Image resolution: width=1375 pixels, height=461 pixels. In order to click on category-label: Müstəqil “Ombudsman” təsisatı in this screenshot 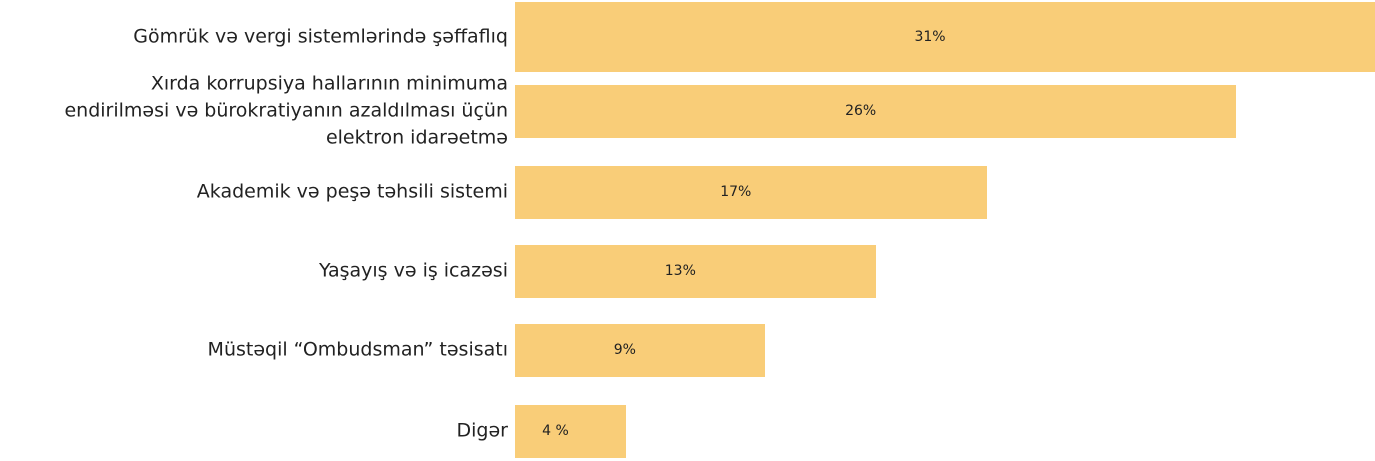, I will do `click(357, 349)`.